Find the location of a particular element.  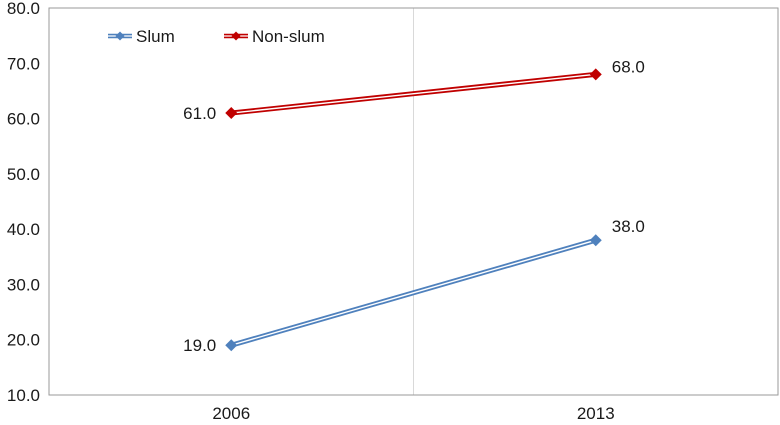

y-tick-label: 70.0 is located at coordinates (23, 63).